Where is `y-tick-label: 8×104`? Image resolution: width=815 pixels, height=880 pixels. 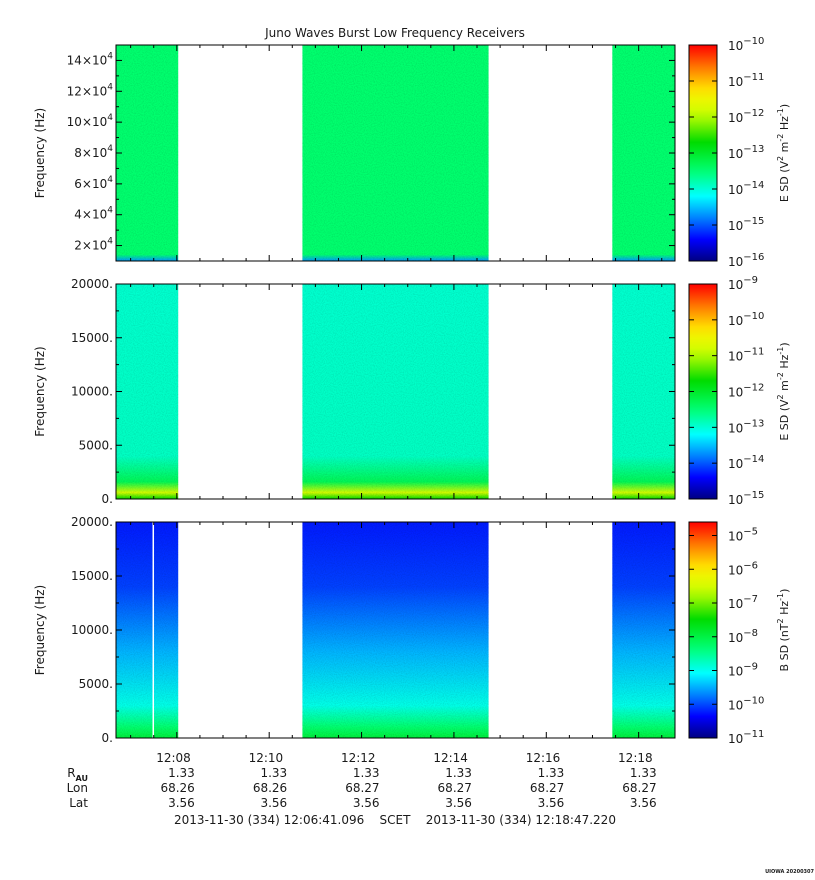
y-tick-label: 8×104 is located at coordinates (93, 152).